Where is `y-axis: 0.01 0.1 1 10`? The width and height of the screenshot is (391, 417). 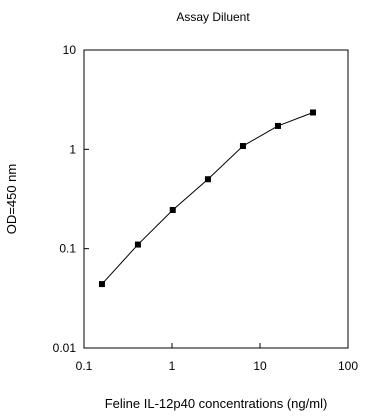
y-axis: 0.01 0.1 1 10 is located at coordinates (71, 199).